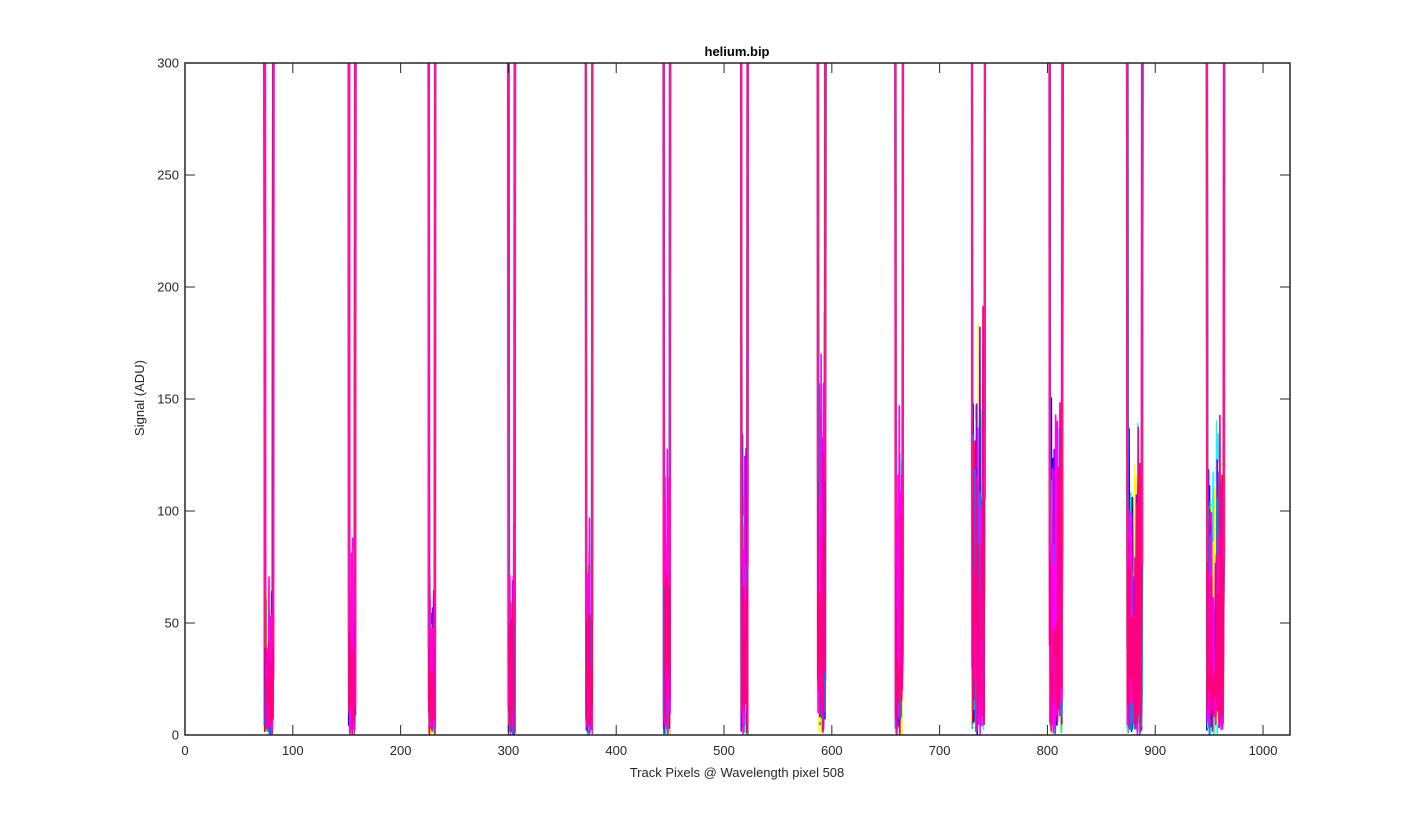  What do you see at coordinates (175, 735) in the screenshot?
I see `y-tick-label: 0` at bounding box center [175, 735].